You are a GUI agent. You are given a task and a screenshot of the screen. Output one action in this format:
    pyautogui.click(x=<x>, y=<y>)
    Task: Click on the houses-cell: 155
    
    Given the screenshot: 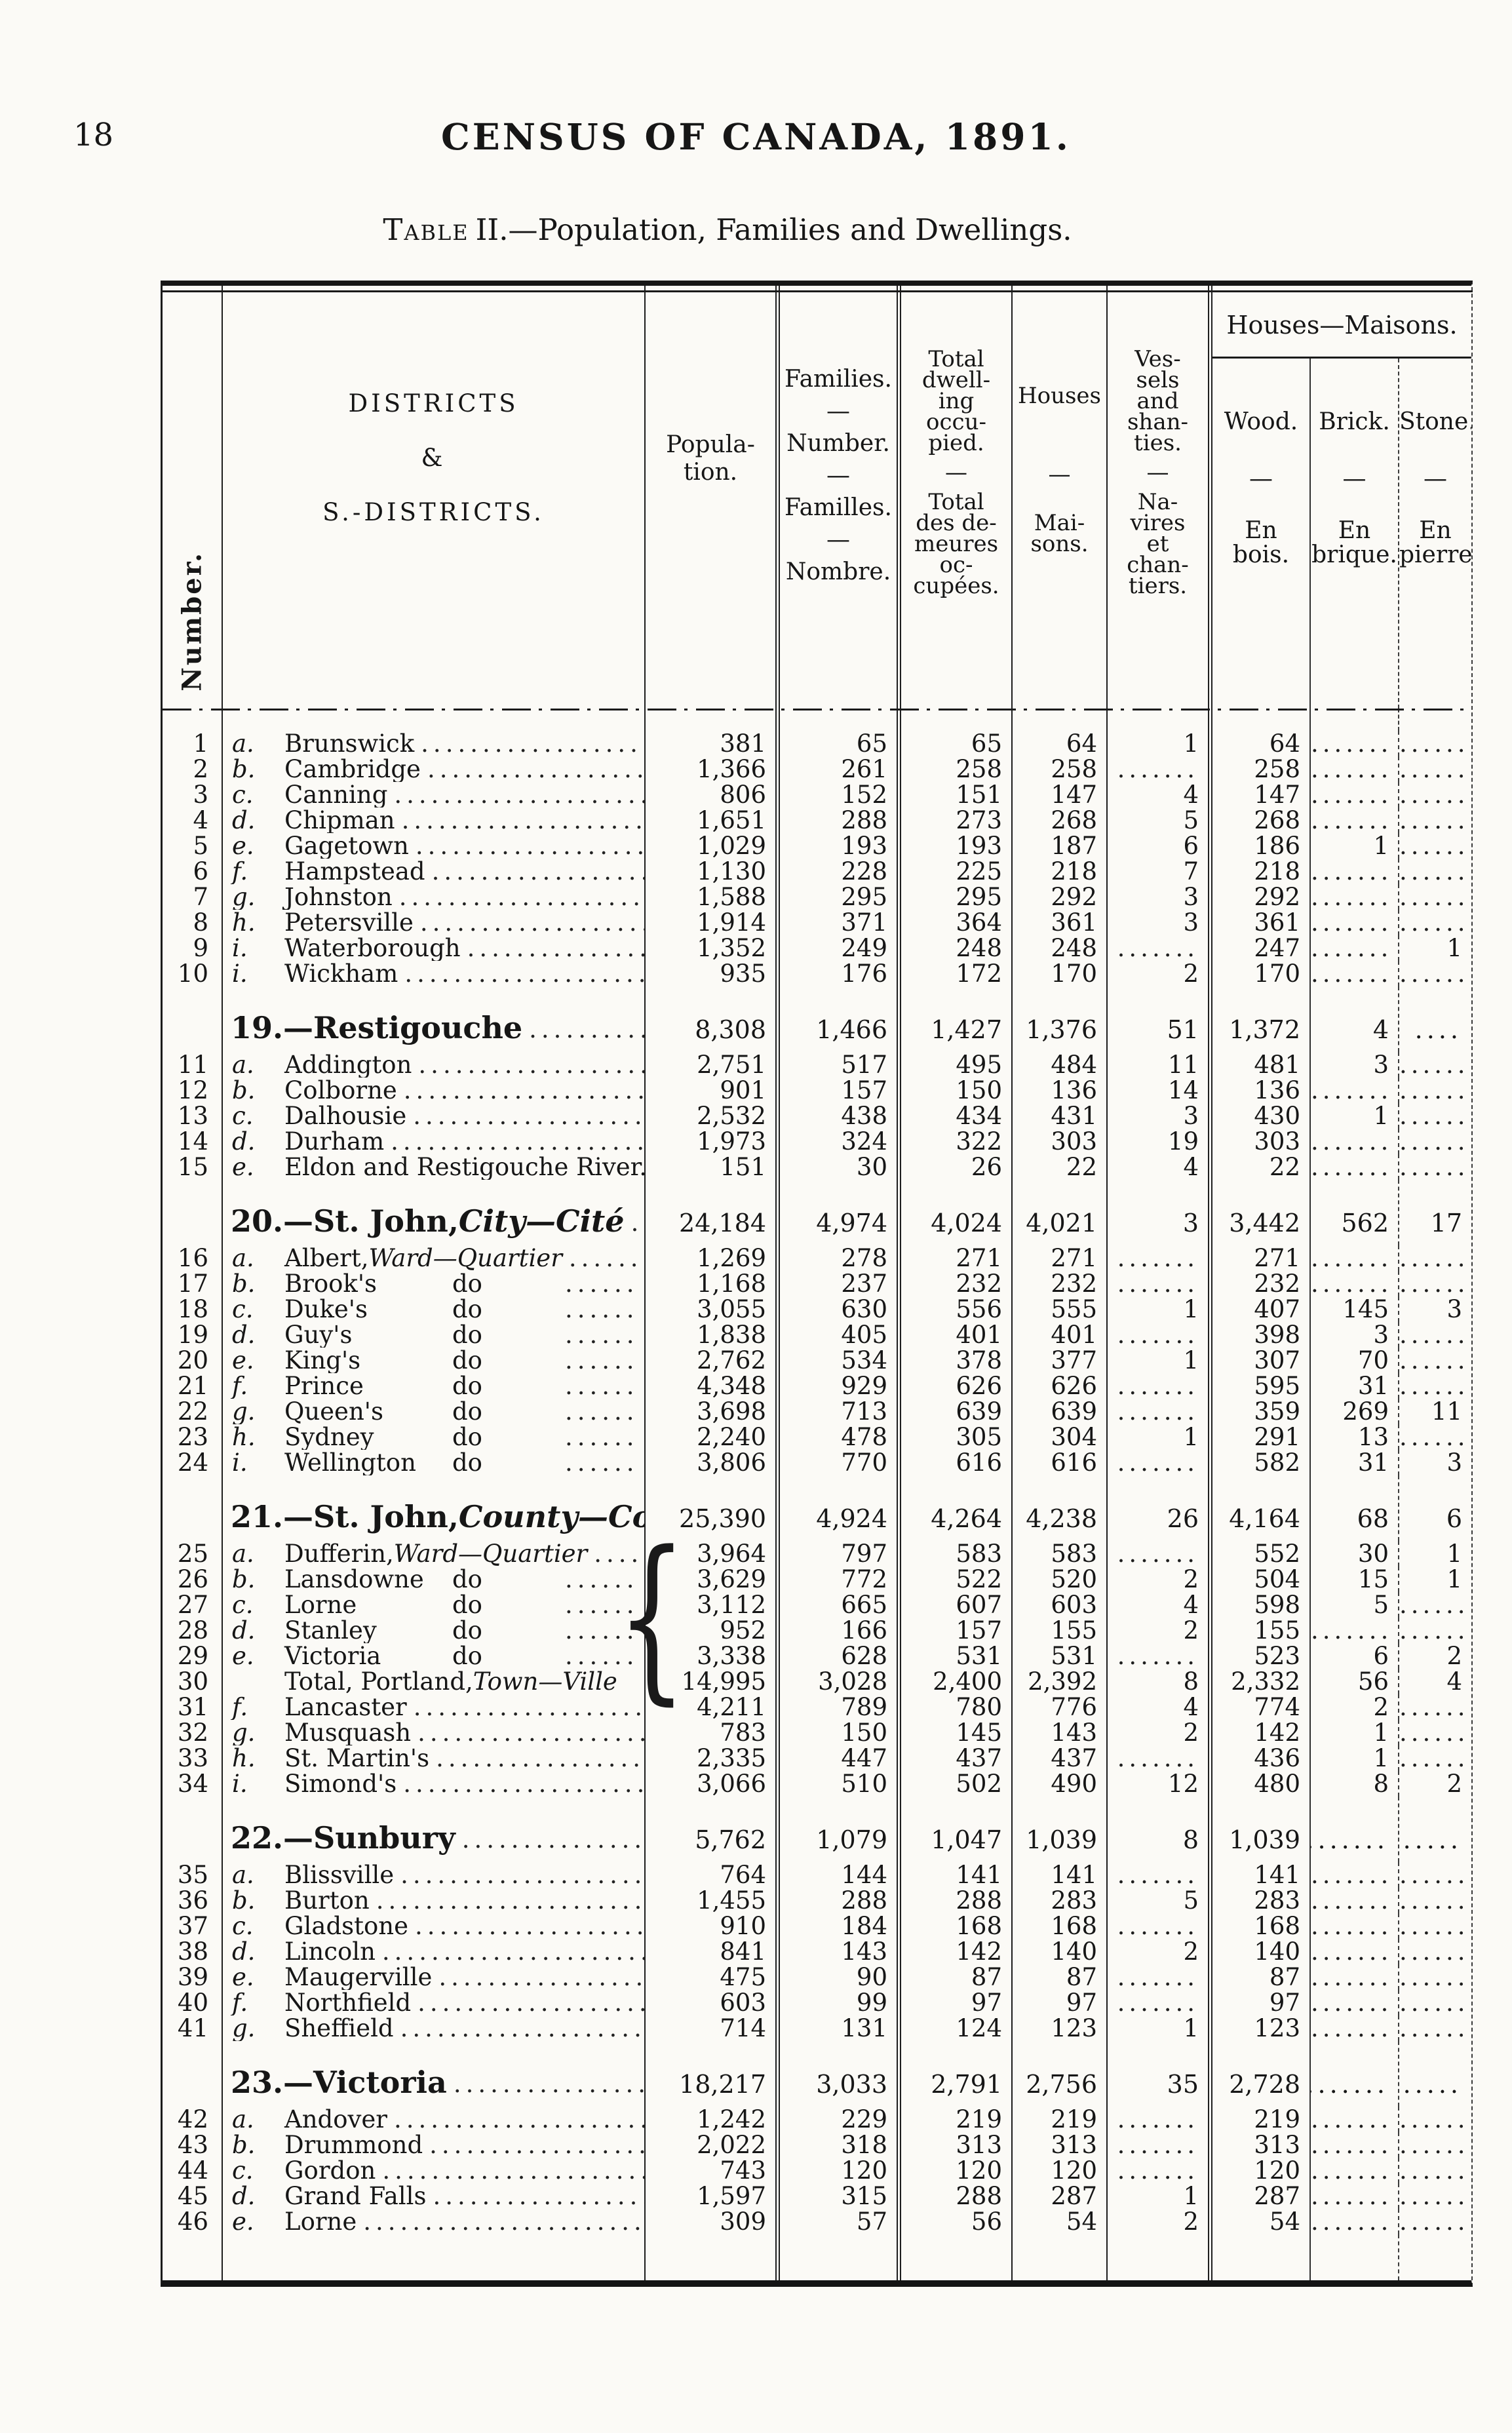 What is the action you would take?
    pyautogui.click(x=1058, y=1631)
    